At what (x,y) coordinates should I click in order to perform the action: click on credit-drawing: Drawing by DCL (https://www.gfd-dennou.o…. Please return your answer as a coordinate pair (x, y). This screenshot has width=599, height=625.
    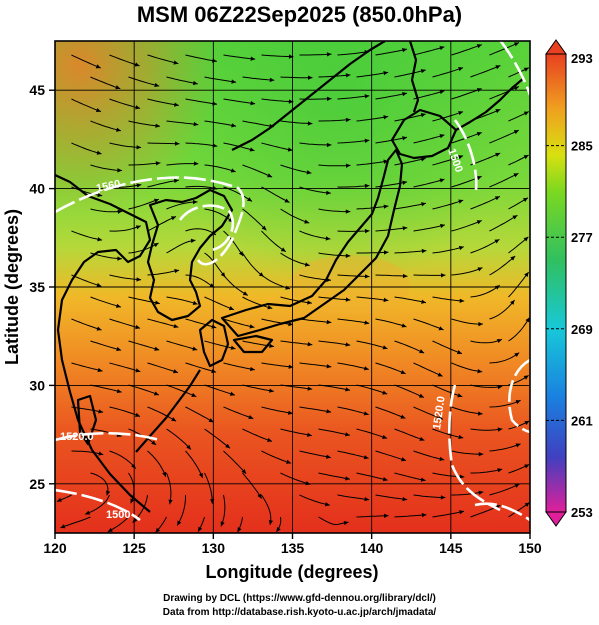
    Looking at the image, I should click on (299, 598).